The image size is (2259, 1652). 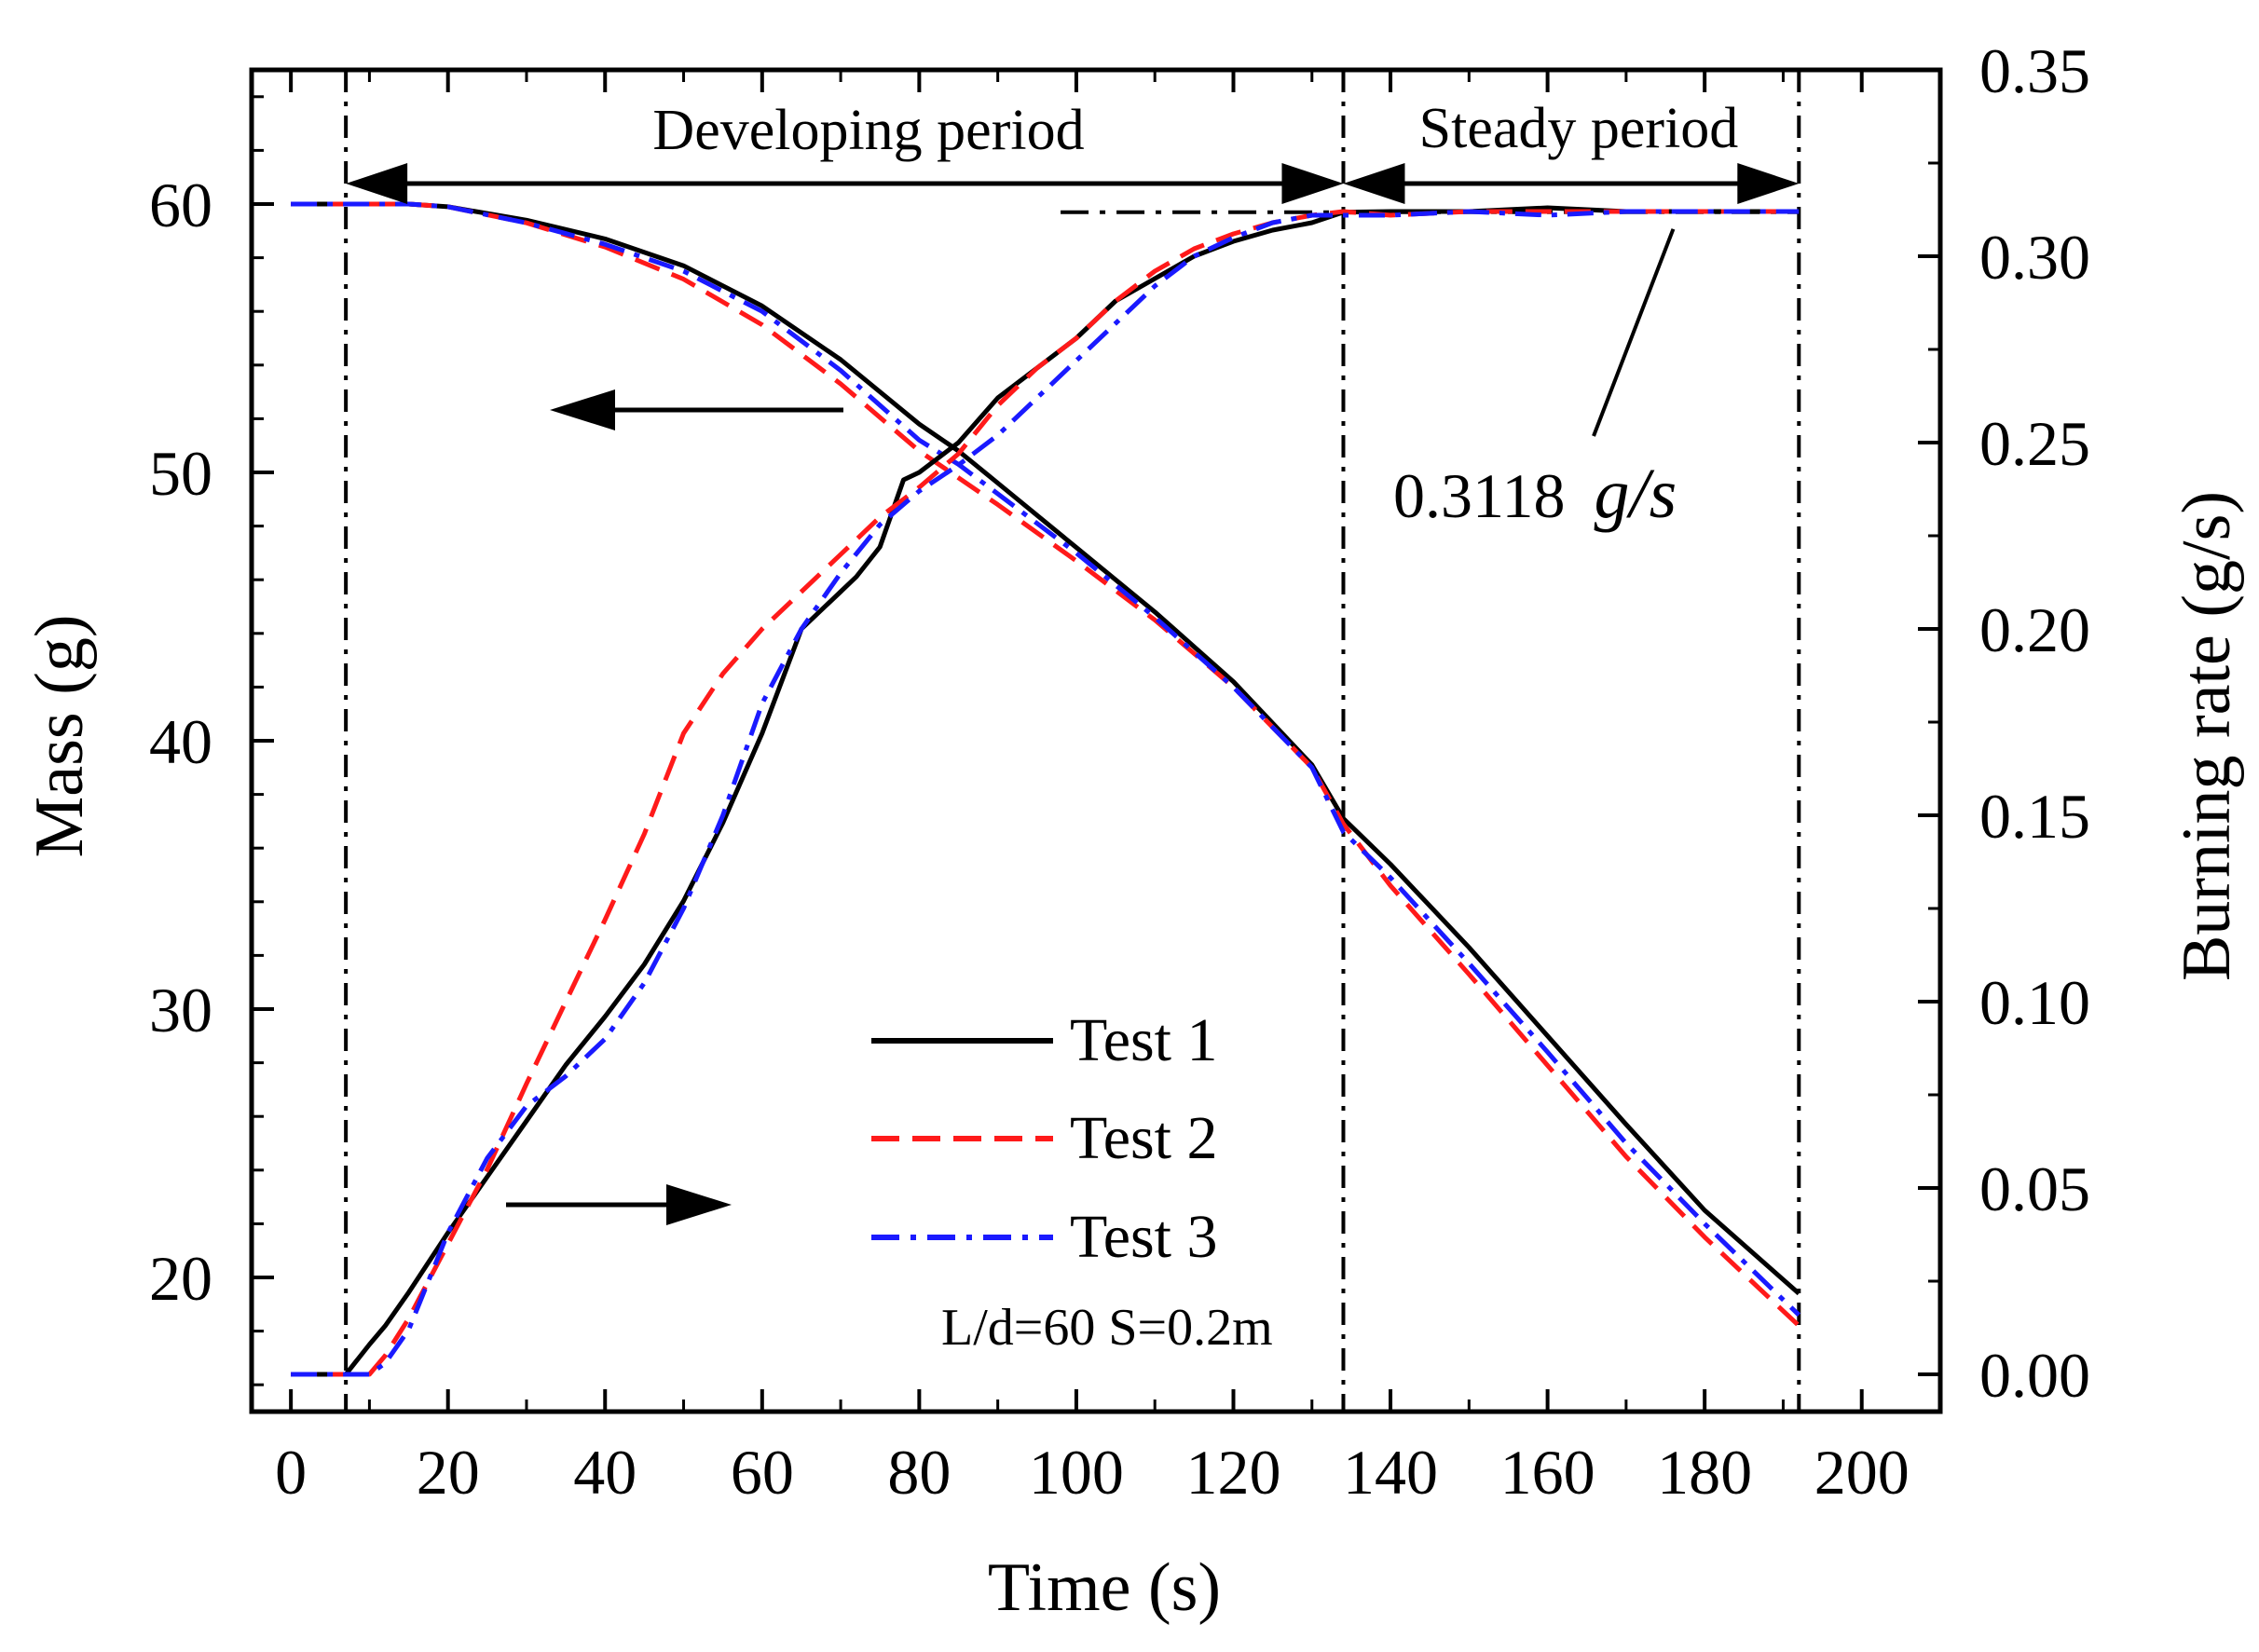 What do you see at coordinates (1044, 1138) in the screenshot?
I see `legend: Test 1 Test 2 Test 3` at bounding box center [1044, 1138].